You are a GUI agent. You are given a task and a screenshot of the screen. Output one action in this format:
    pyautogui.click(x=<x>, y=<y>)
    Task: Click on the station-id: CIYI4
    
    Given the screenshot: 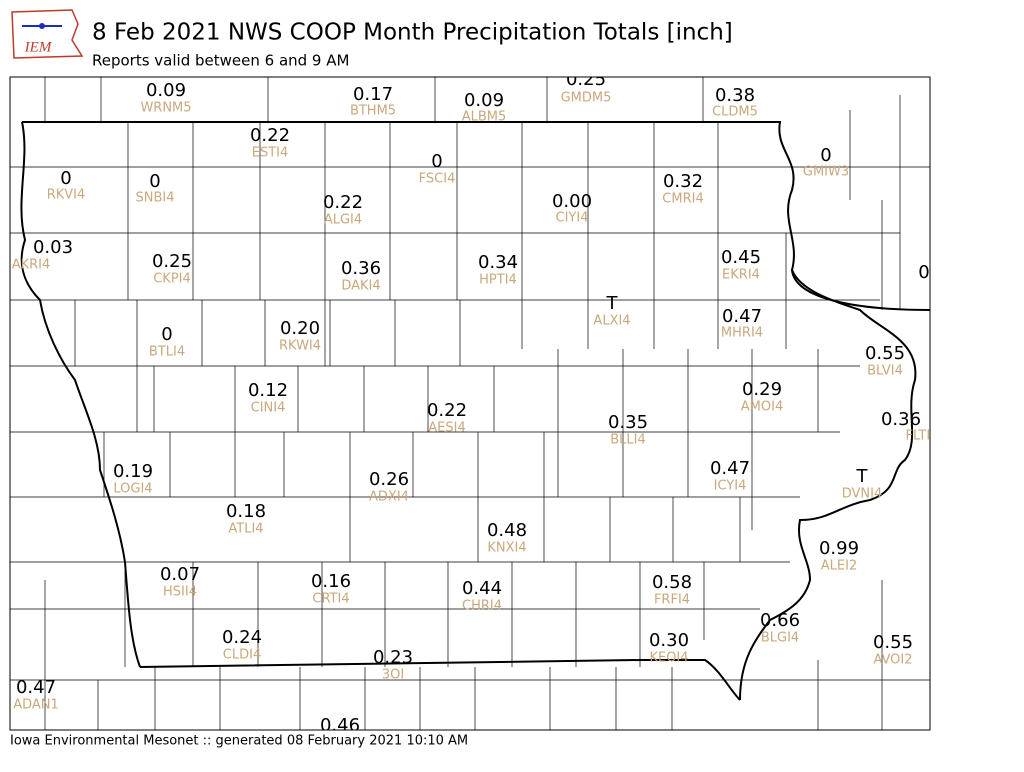 What is the action you would take?
    pyautogui.click(x=572, y=218)
    